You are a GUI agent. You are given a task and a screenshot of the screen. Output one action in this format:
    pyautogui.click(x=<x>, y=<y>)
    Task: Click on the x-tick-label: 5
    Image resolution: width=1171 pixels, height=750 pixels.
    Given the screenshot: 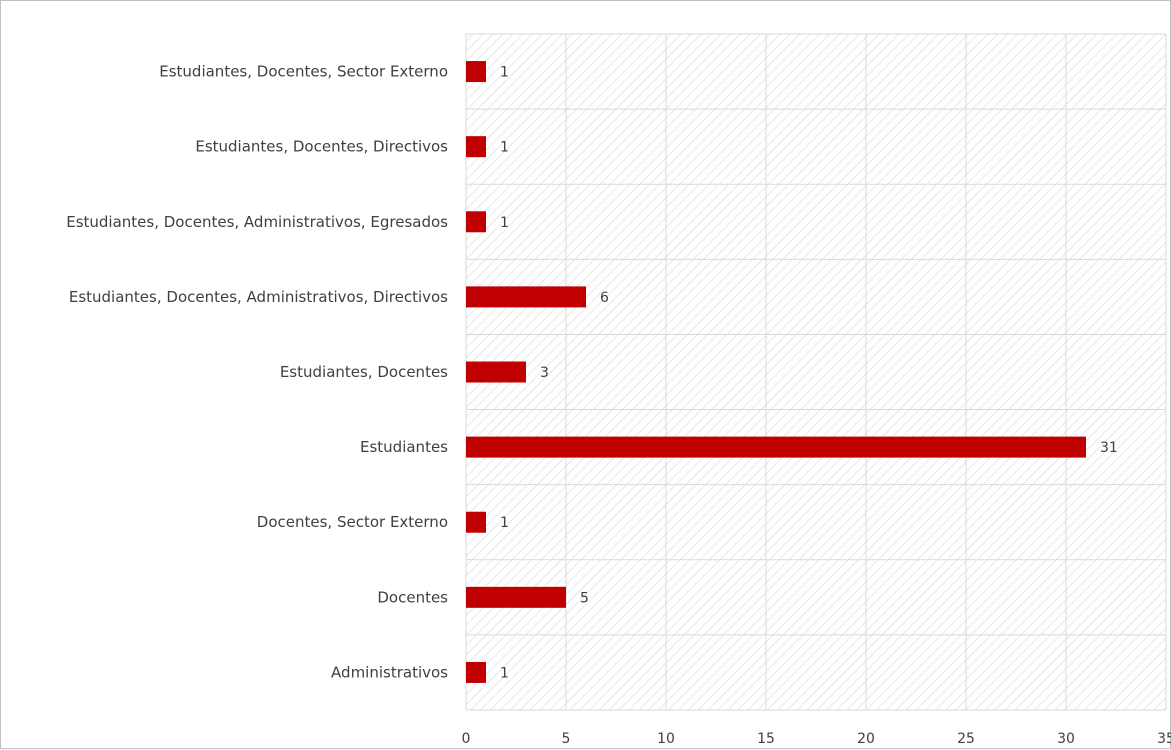 What is the action you would take?
    pyautogui.click(x=566, y=739)
    